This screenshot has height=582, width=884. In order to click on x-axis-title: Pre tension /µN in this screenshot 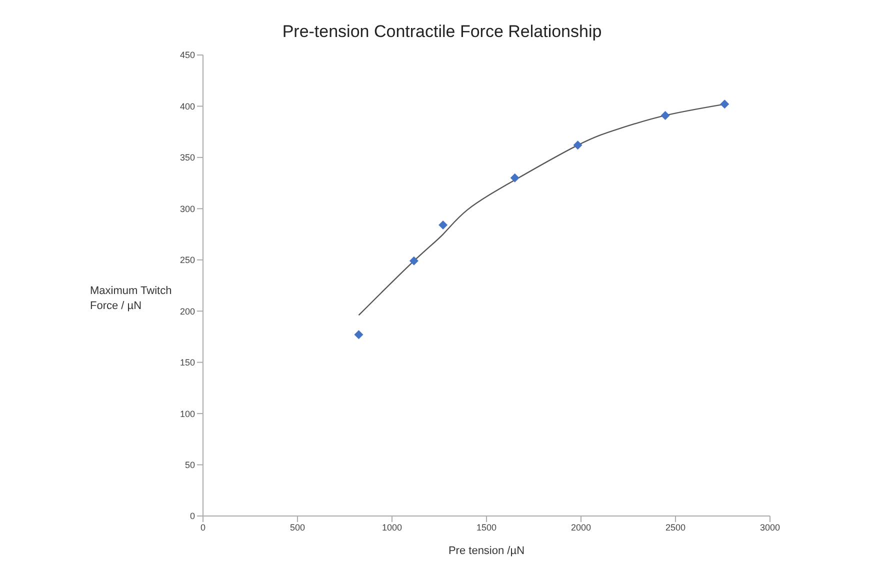, I will do `click(486, 551)`.